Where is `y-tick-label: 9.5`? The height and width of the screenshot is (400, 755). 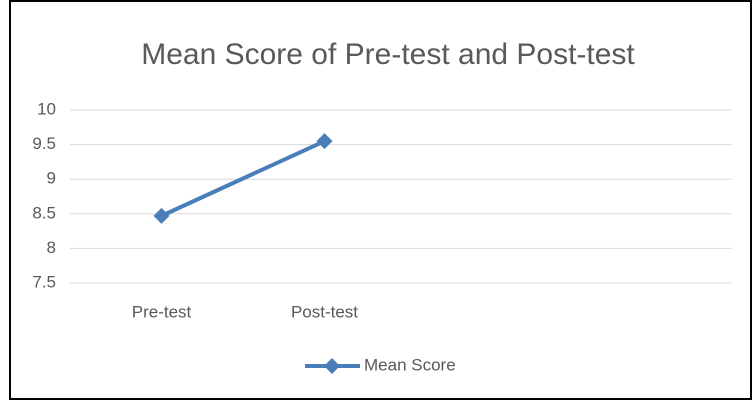
y-tick-label: 9.5 is located at coordinates (44, 143).